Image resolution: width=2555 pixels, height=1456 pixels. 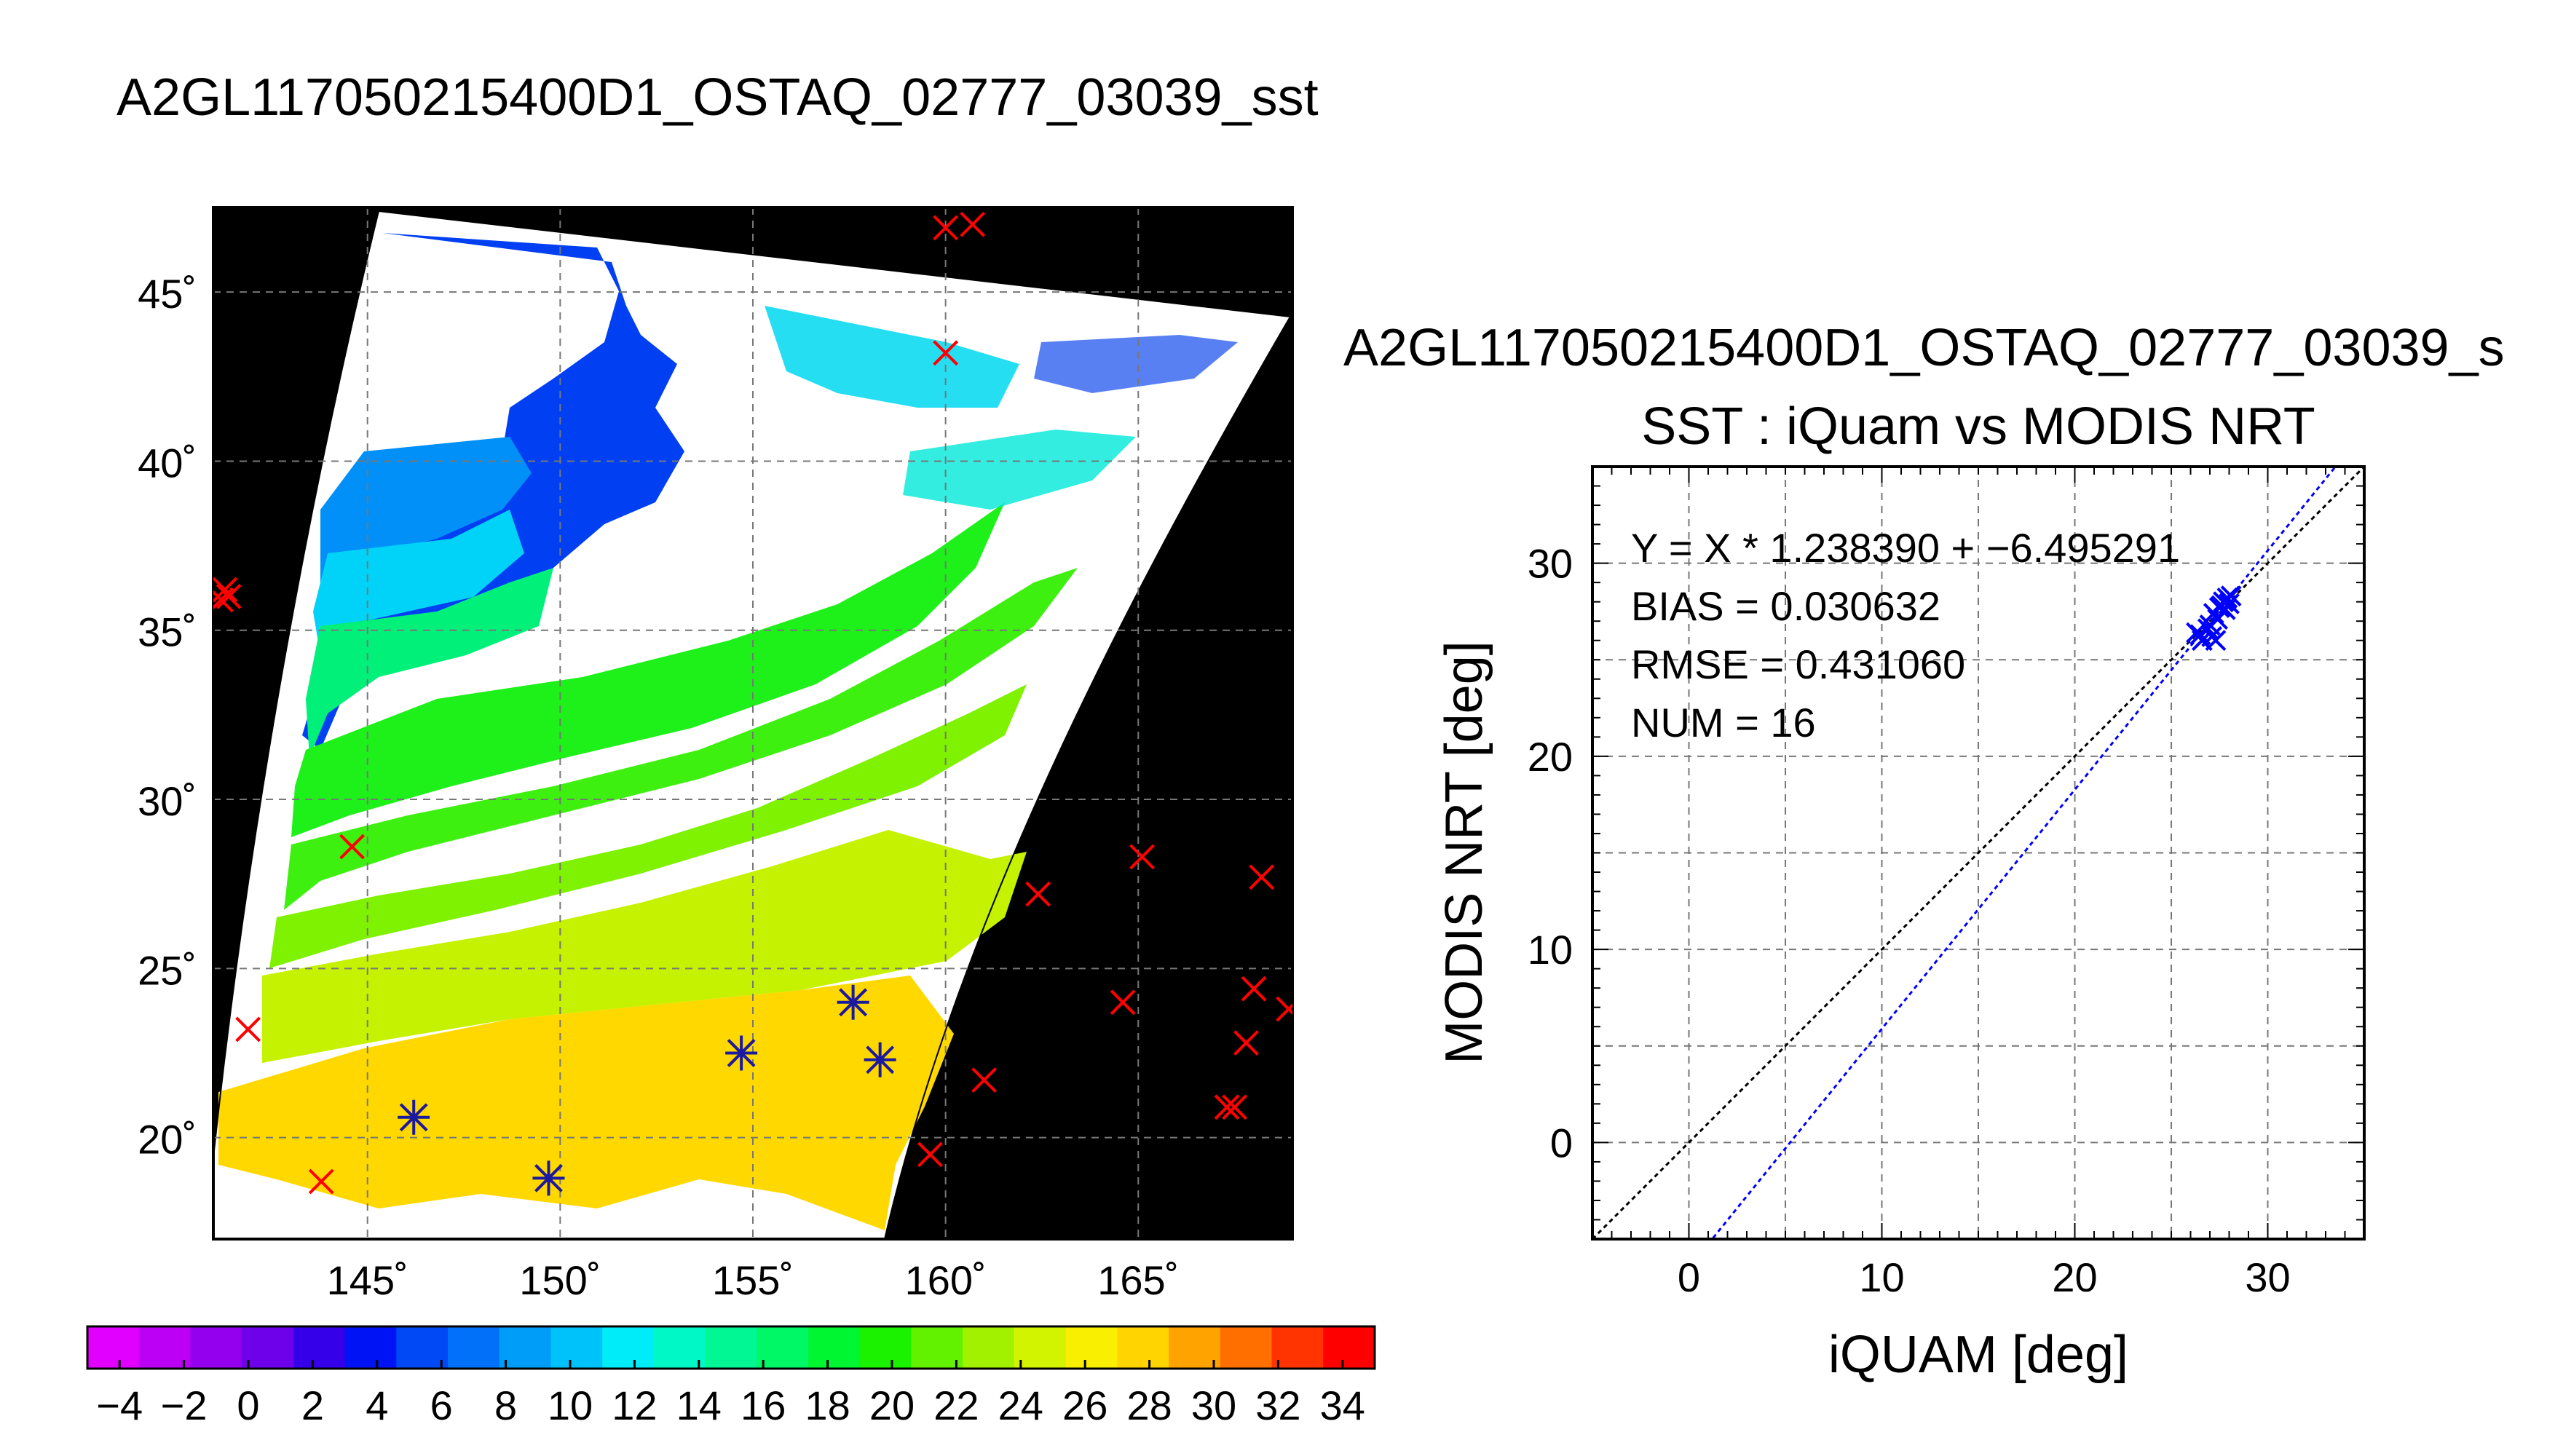 I want to click on y-axis-label: MODIS NRT [deg], so click(x=1464, y=852).